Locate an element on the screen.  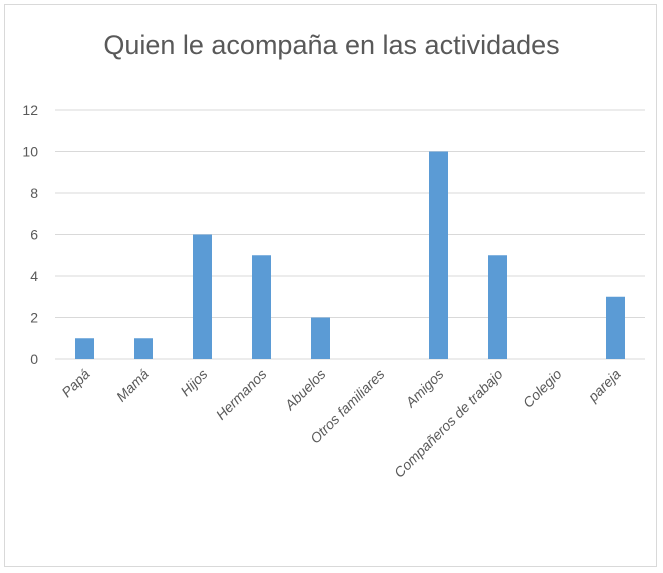
y-tick-label: 10 is located at coordinates (30, 152).